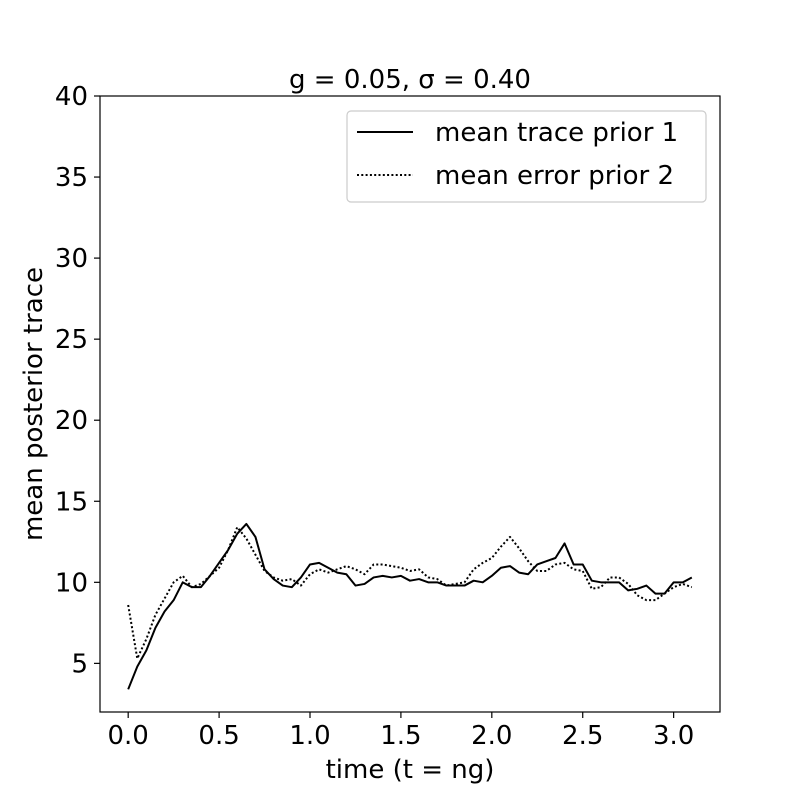 The width and height of the screenshot is (800, 800). I want to click on x-tick-label: 0.5, so click(218, 736).